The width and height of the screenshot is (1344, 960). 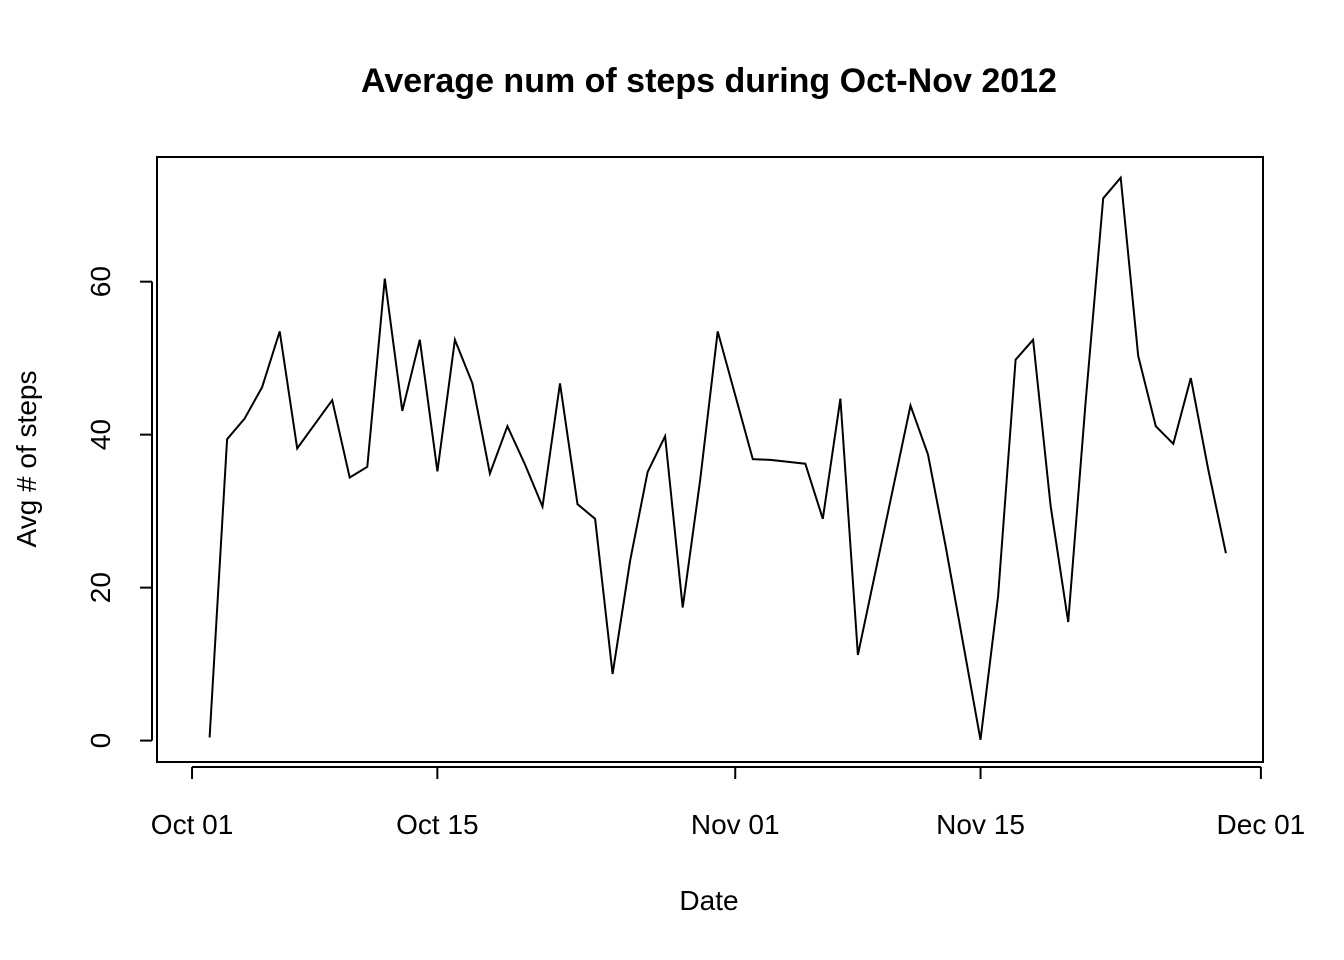 I want to click on x-tick-label: Nov 01, so click(x=735, y=824).